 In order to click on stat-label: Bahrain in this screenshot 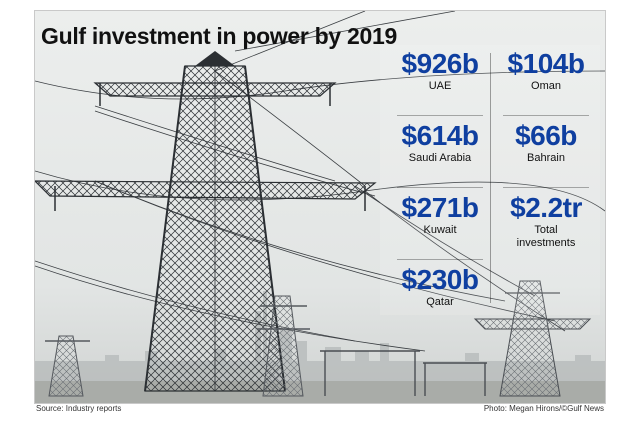, I will do `click(546, 158)`.